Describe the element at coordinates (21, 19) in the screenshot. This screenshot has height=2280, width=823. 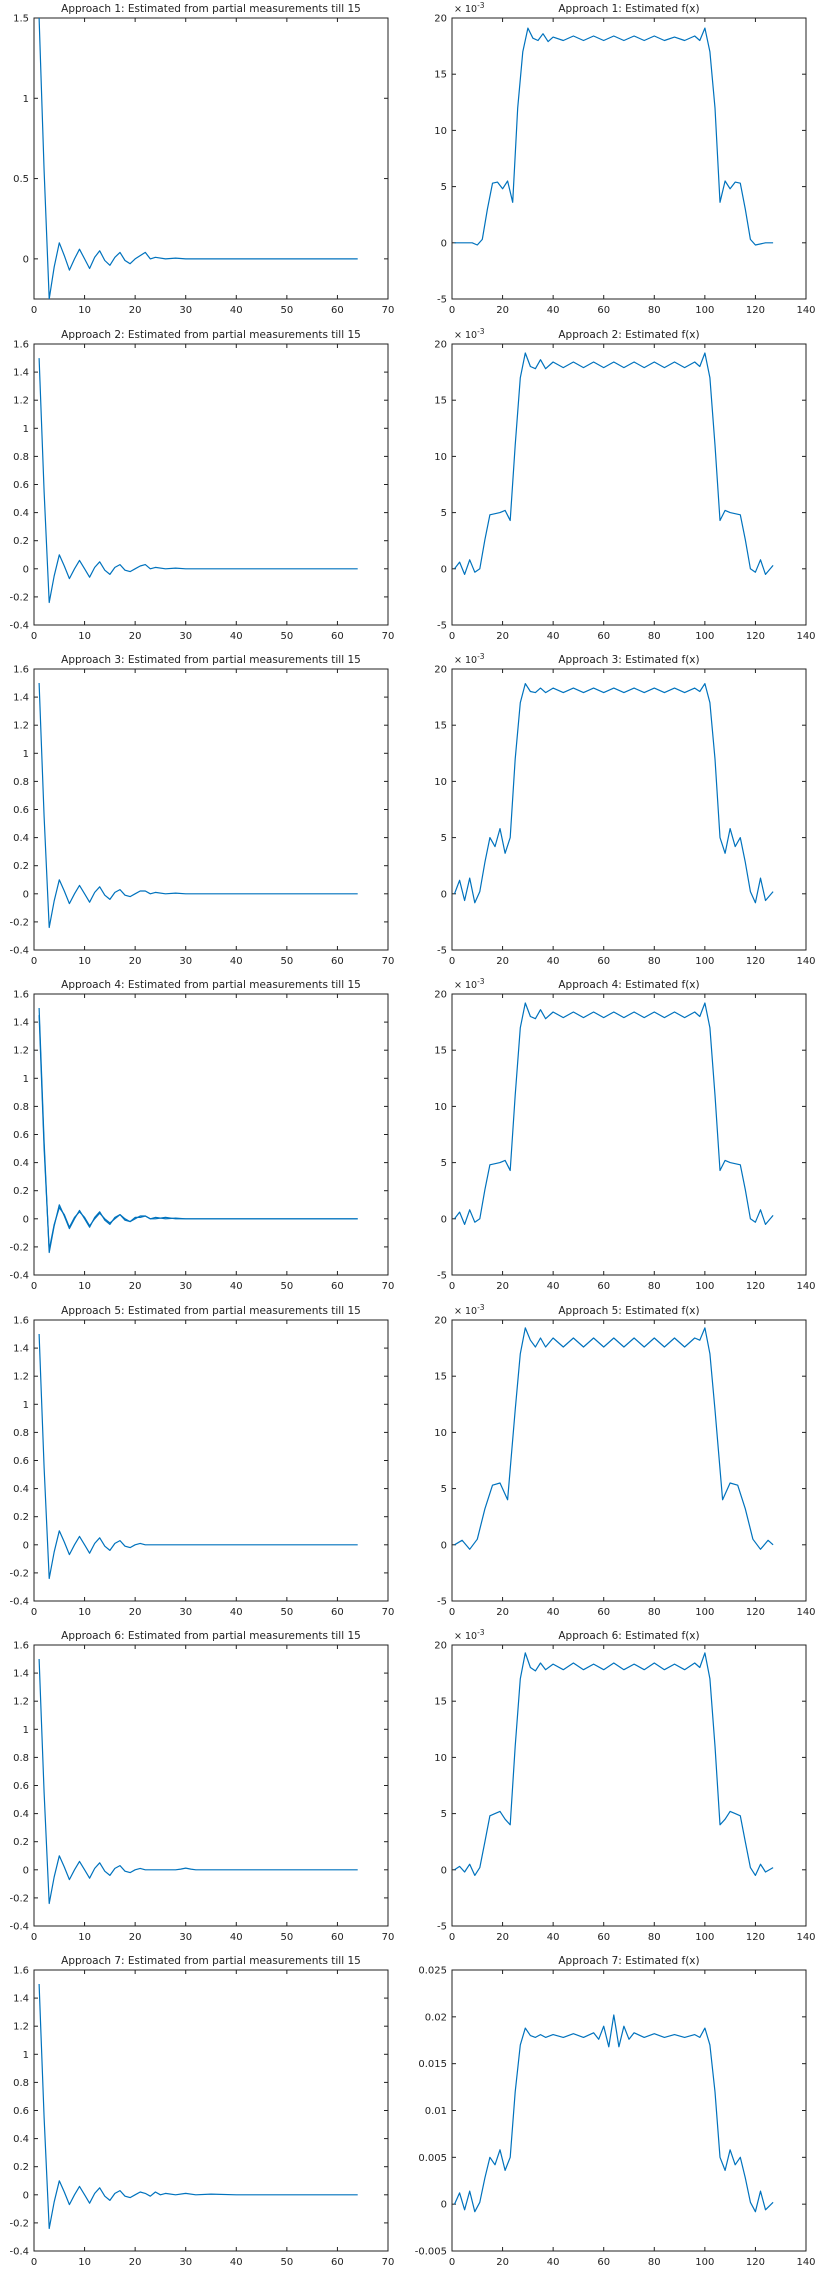
I see `y-tick-label: 1.5` at that location.